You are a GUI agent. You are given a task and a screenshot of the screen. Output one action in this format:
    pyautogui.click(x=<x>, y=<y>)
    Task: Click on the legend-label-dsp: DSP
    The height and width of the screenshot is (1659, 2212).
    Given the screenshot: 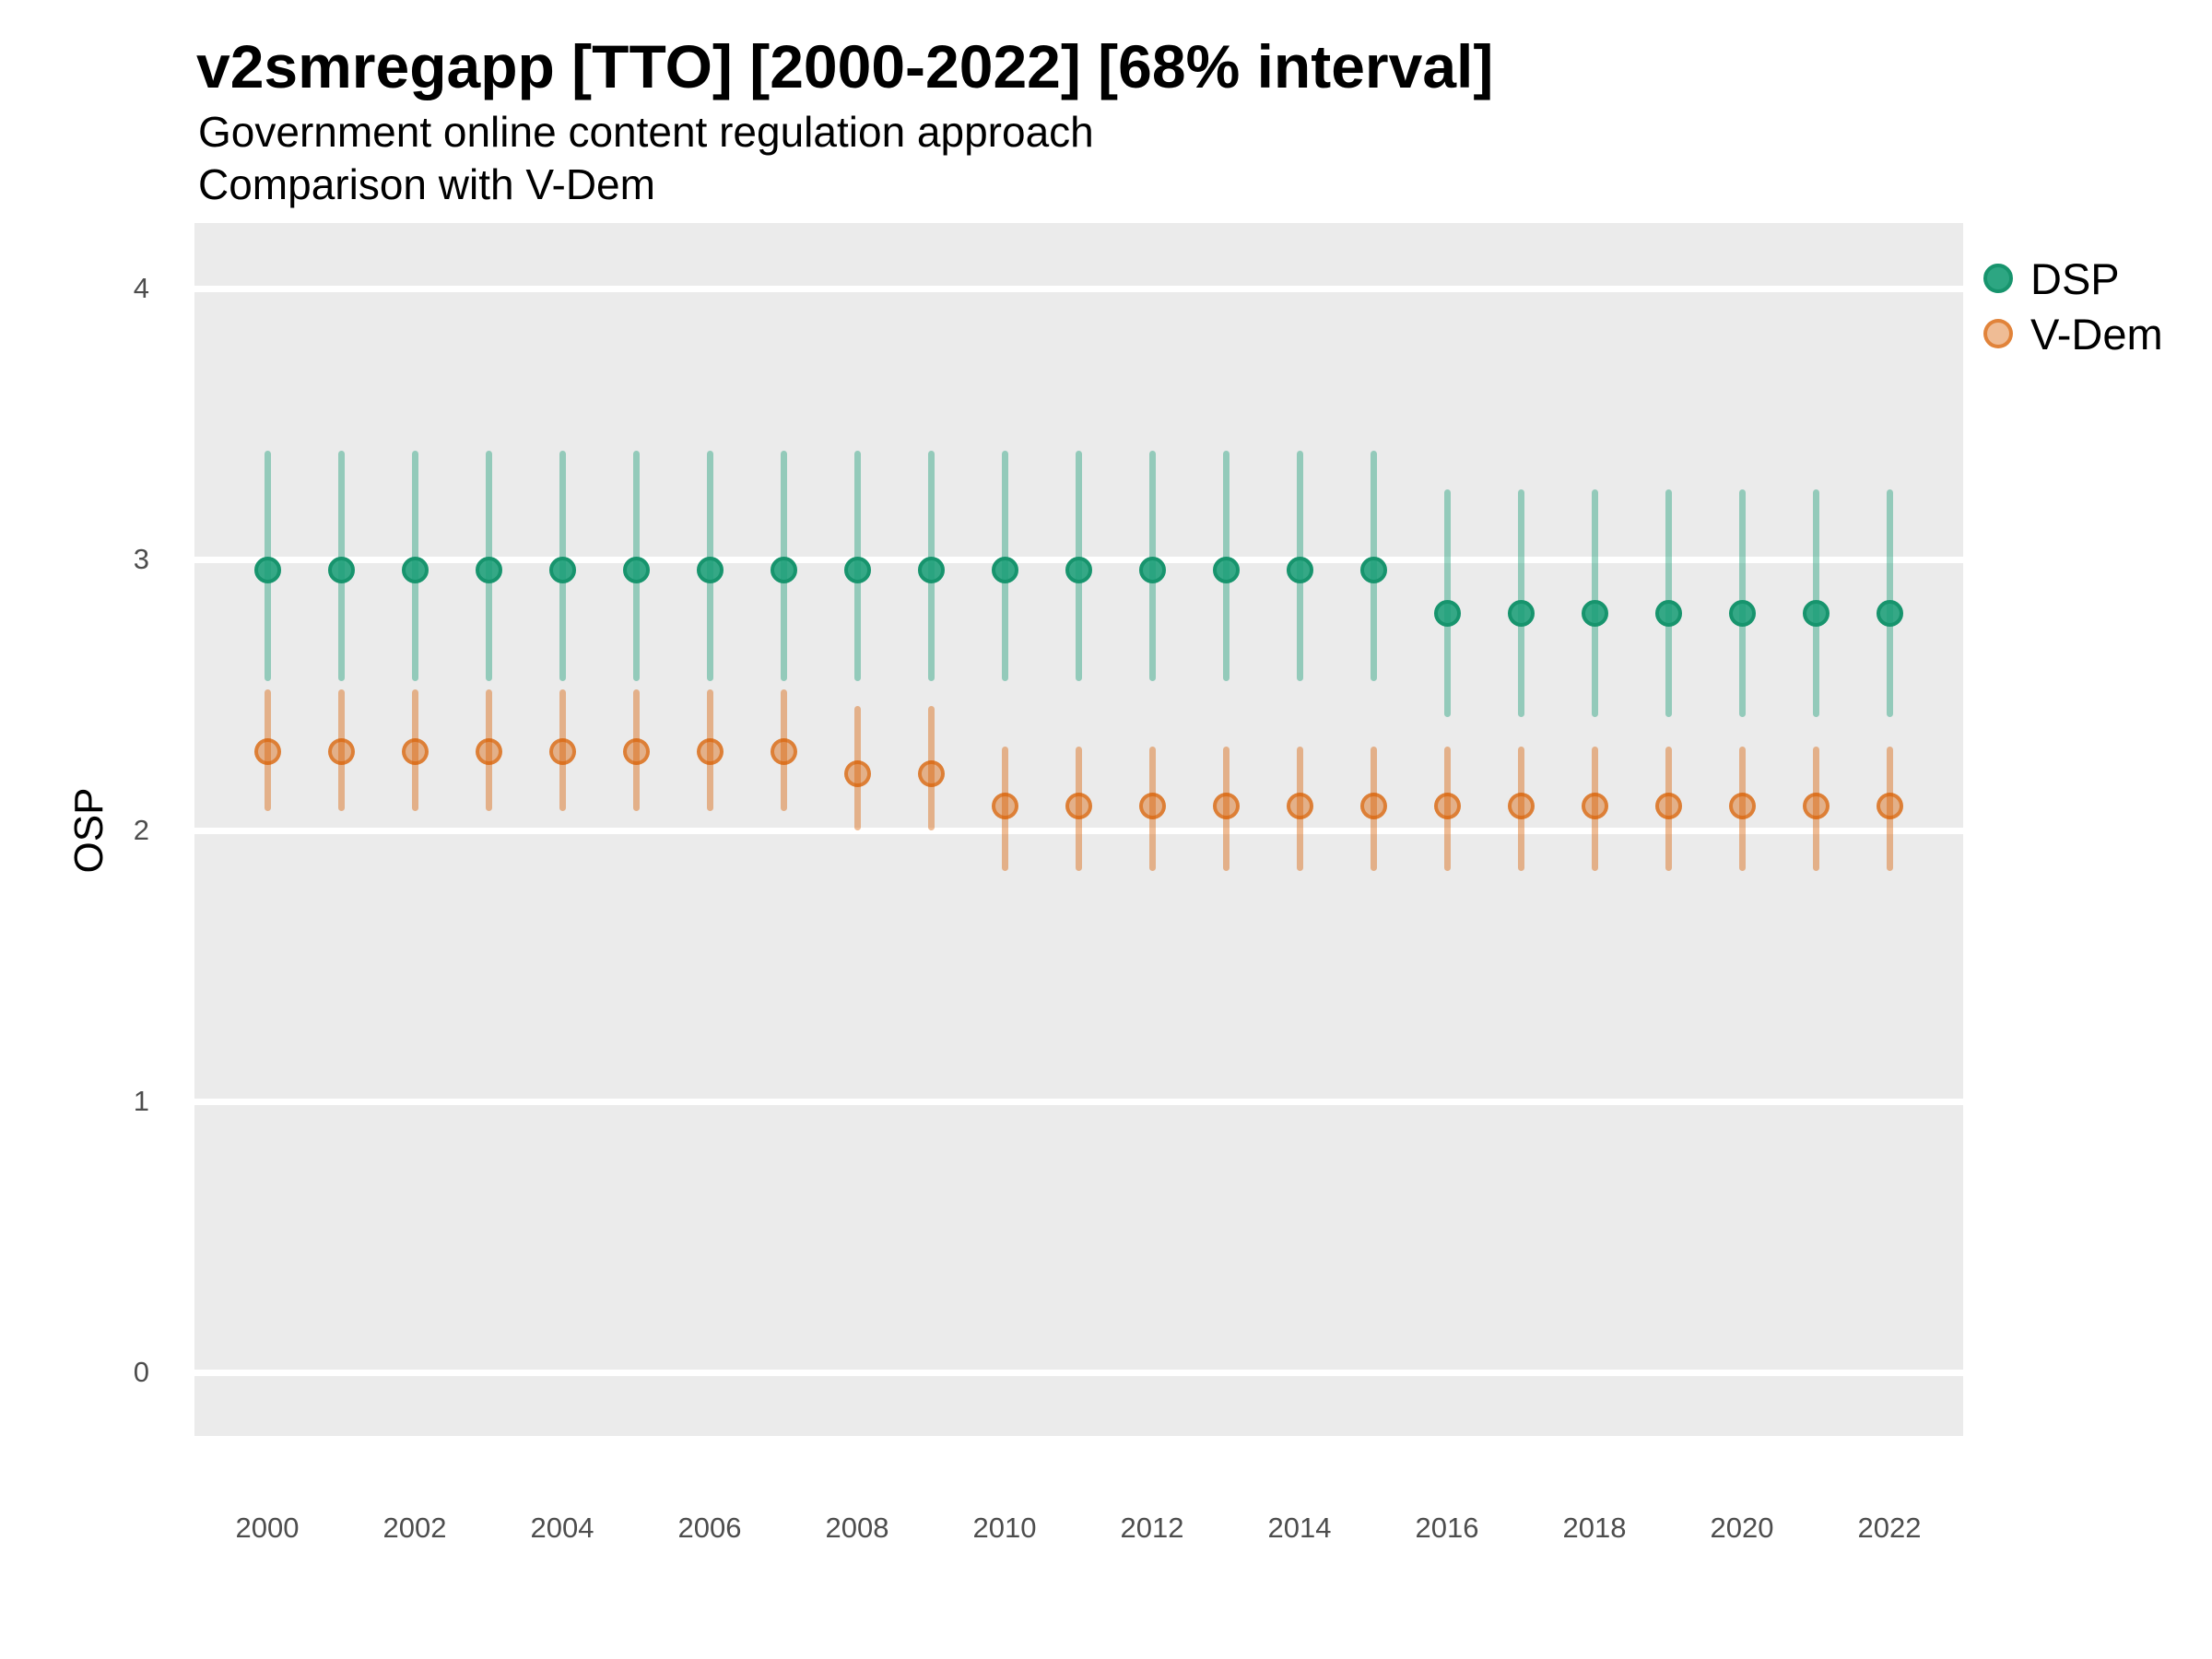 What is the action you would take?
    pyautogui.click(x=2075, y=278)
    